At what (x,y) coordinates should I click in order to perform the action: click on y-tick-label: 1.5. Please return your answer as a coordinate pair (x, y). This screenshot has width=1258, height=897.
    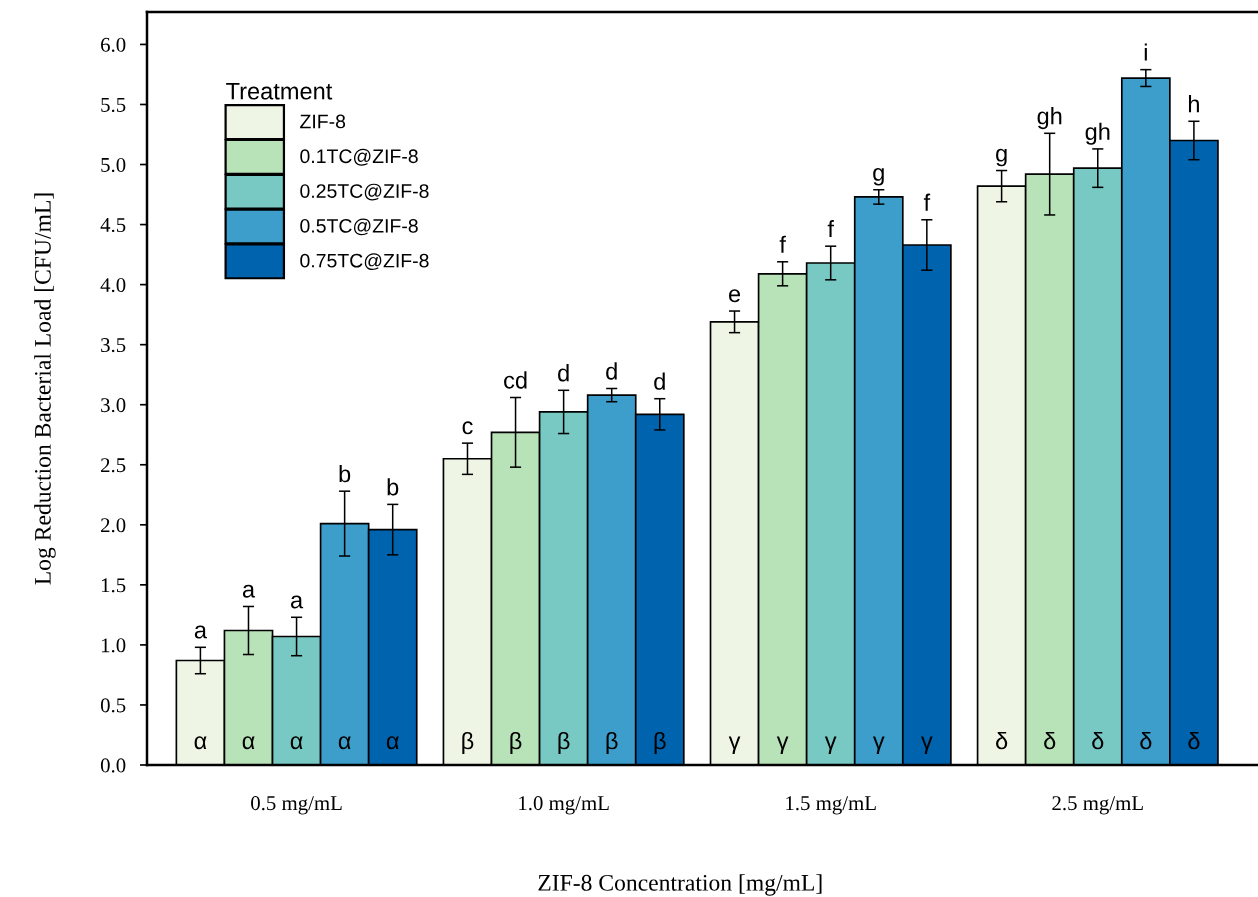
    Looking at the image, I should click on (113, 585).